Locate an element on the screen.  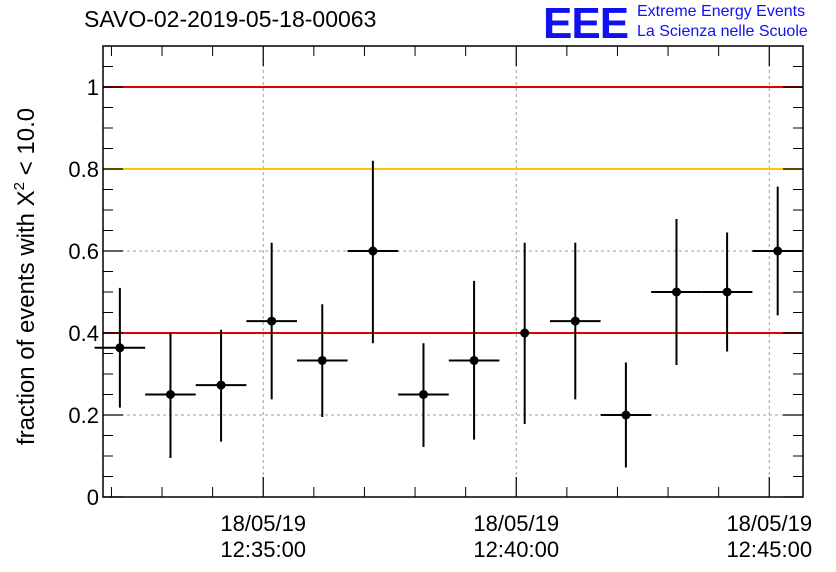
y-axis-label-threshold: < 10.0 is located at coordinates (26, 145).